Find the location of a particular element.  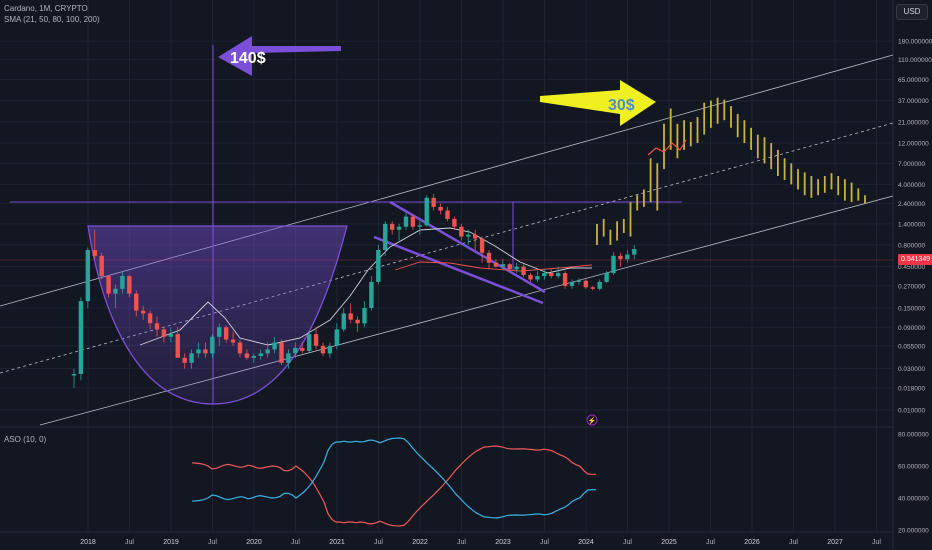

time-tick-label: 2025 is located at coordinates (669, 542).